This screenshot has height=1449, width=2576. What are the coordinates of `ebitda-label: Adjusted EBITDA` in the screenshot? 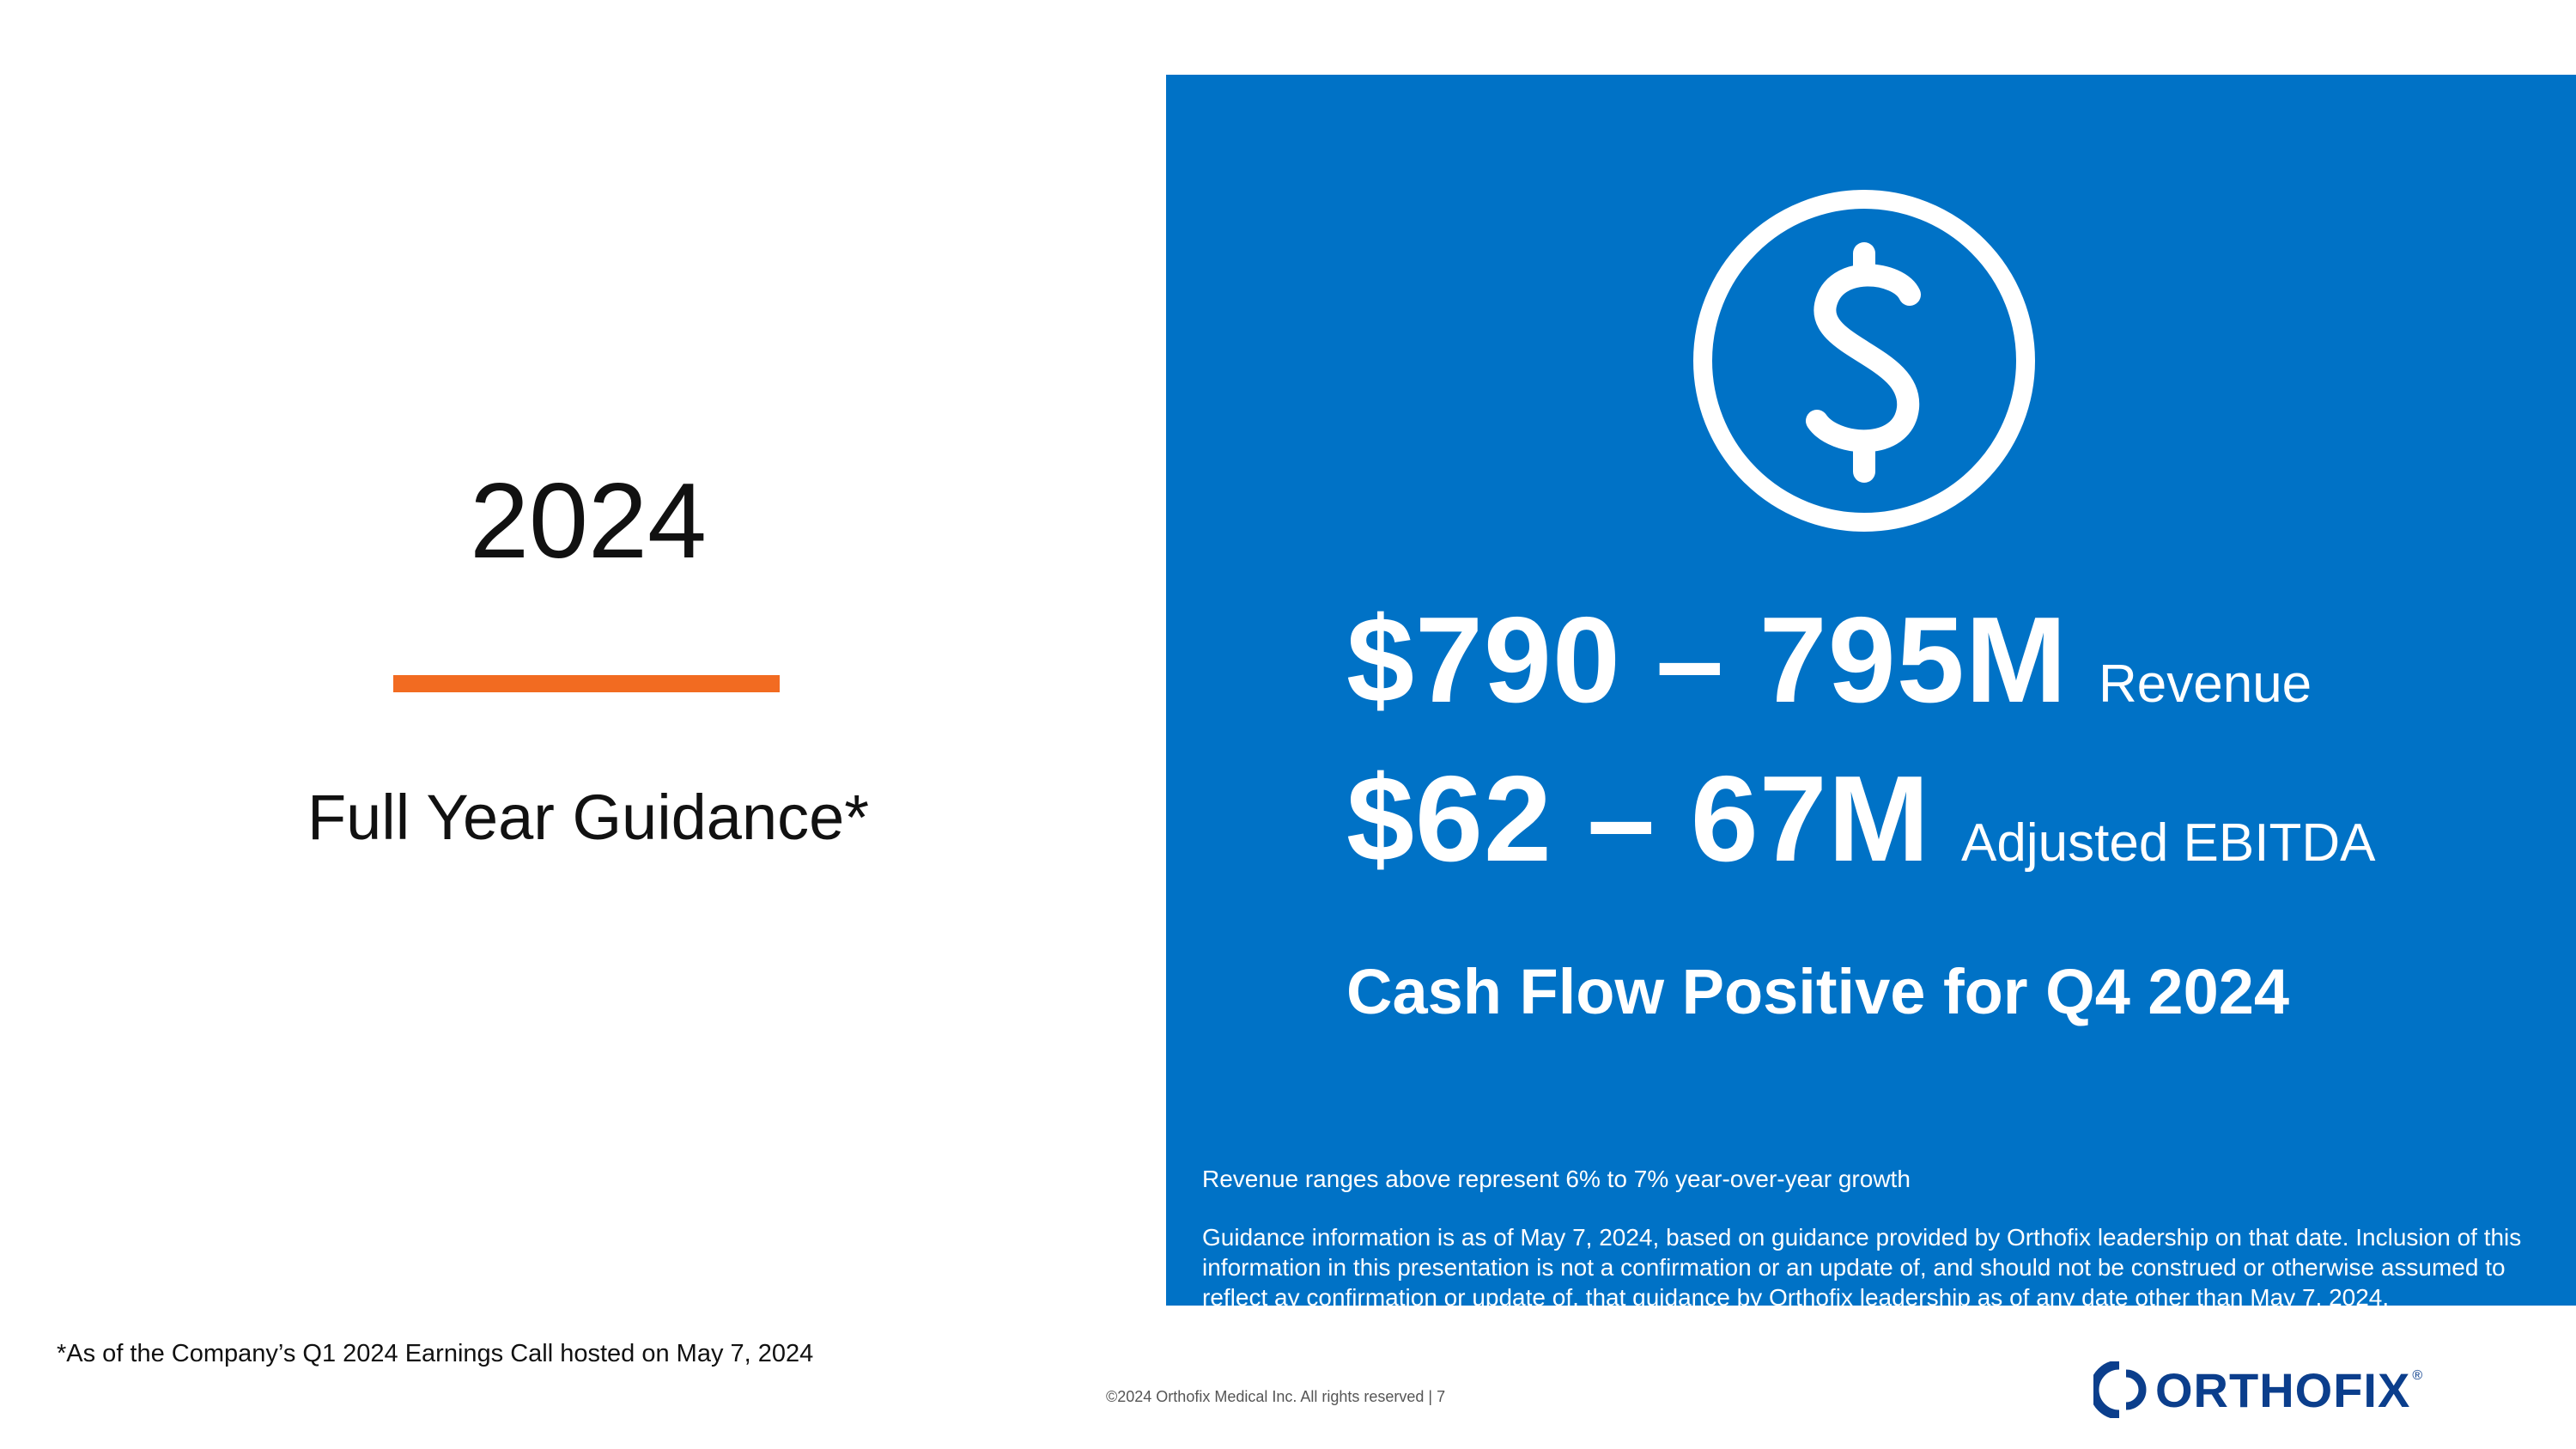 It's located at (2168, 843).